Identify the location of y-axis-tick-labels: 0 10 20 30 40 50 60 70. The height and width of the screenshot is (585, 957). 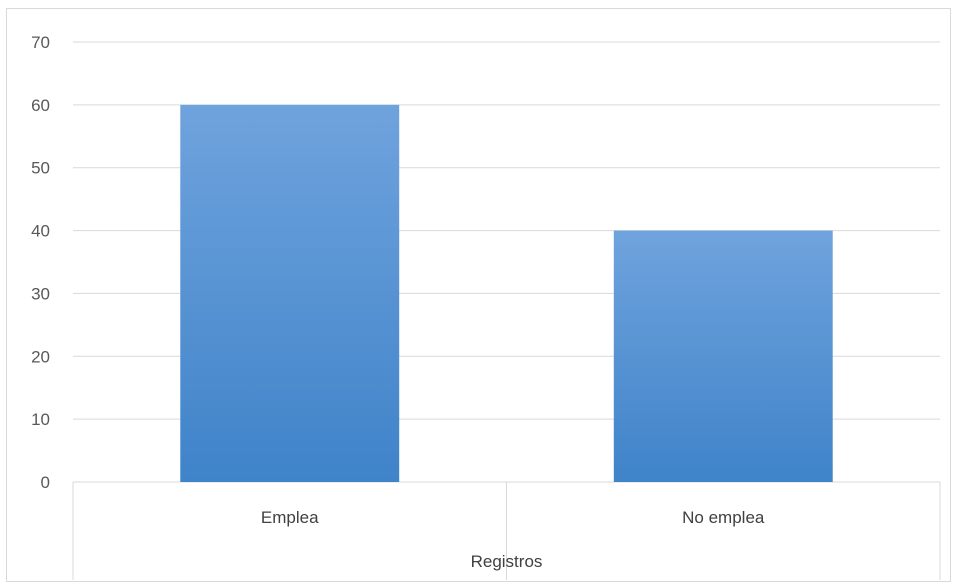
(40, 262).